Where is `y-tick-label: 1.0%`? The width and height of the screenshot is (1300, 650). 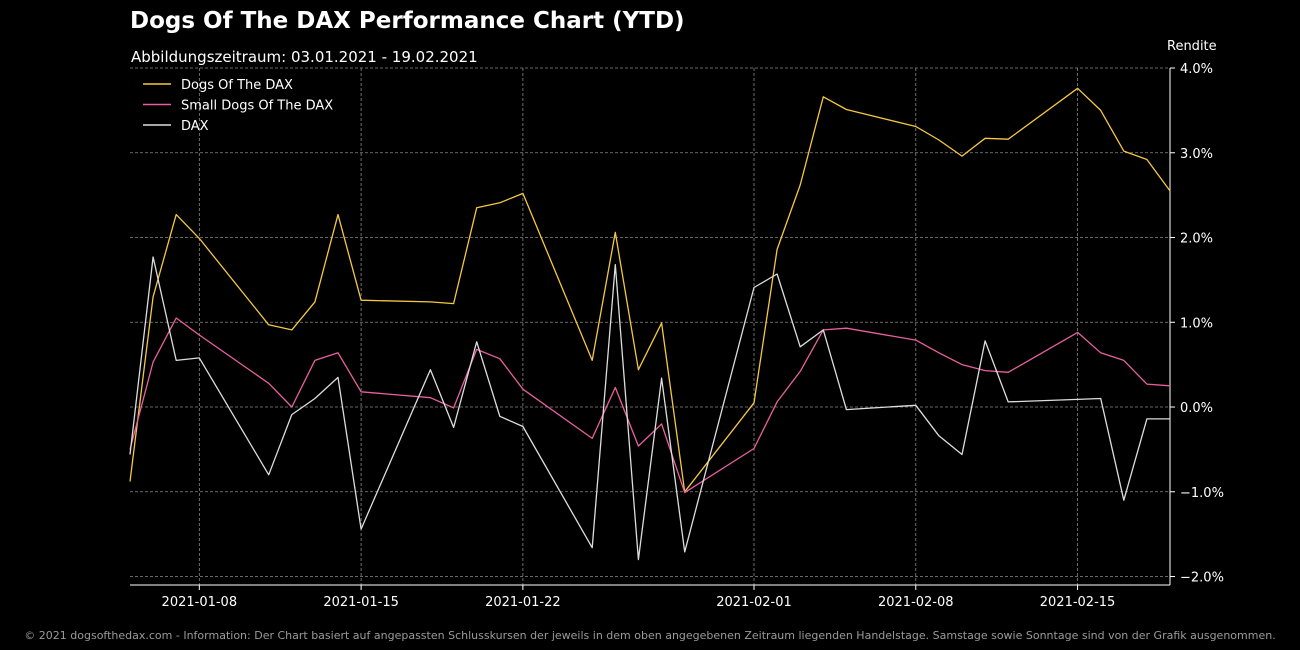 y-tick-label: 1.0% is located at coordinates (1196, 323).